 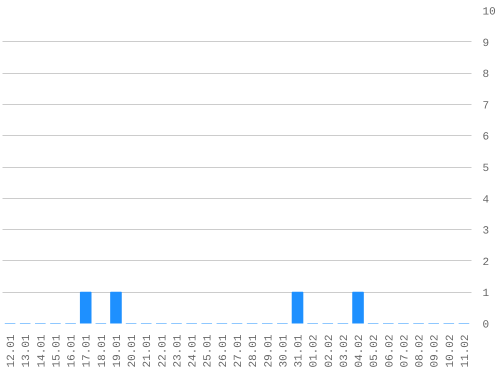 I want to click on x-tick-label: 01.02, so click(x=314, y=351).